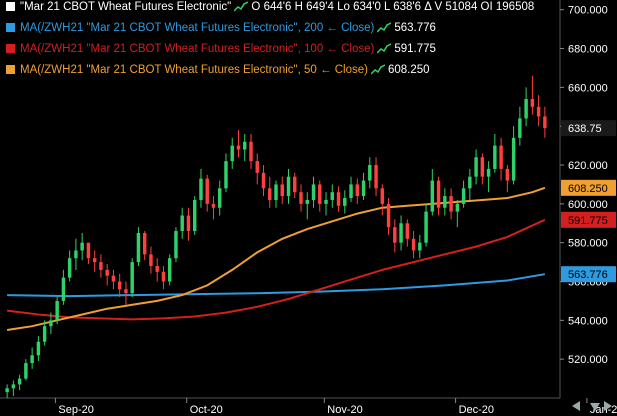 This screenshot has width=617, height=416. What do you see at coordinates (486, 7) in the screenshot?
I see `ohlc-oi-label: OI` at bounding box center [486, 7].